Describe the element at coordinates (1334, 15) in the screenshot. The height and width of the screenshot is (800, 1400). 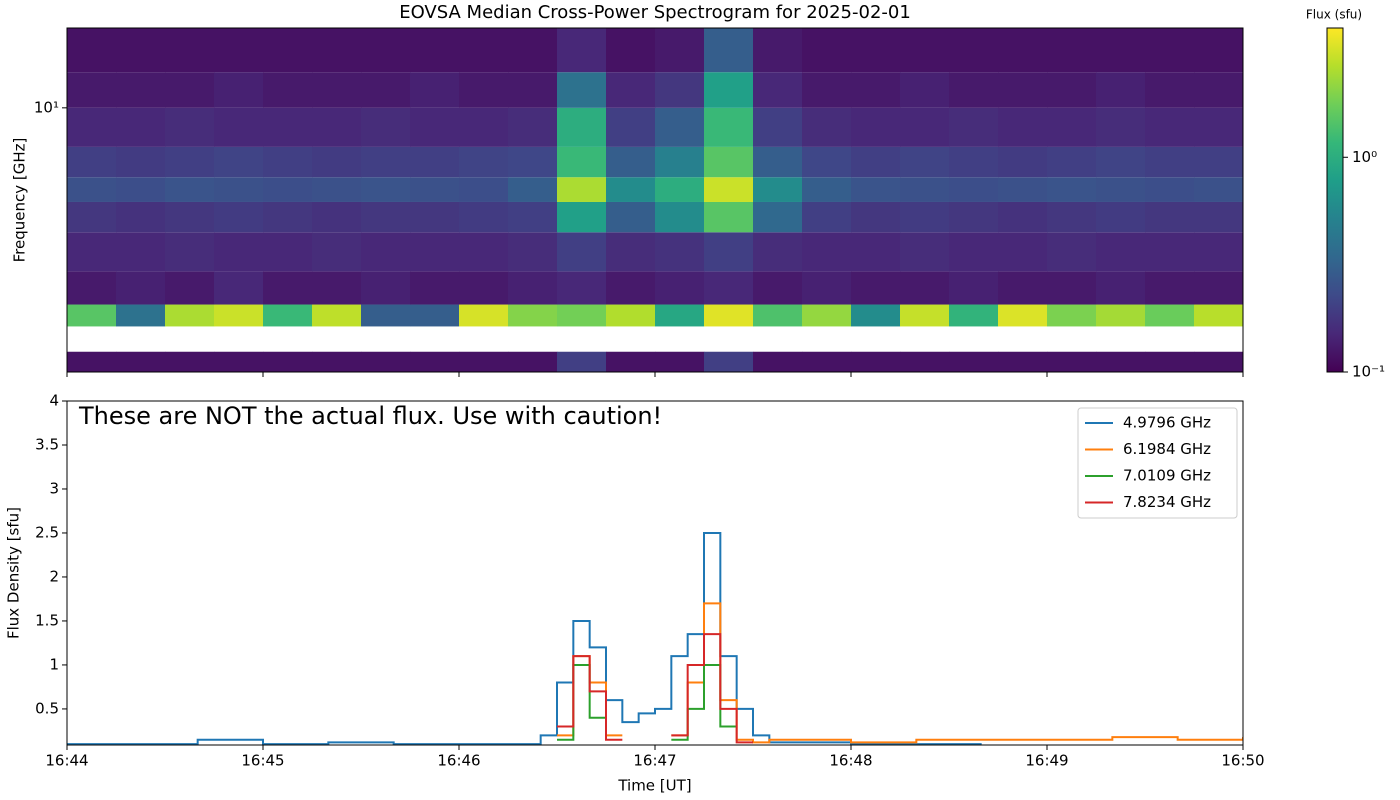
I see `colorbar-label: Flux (sfu)` at that location.